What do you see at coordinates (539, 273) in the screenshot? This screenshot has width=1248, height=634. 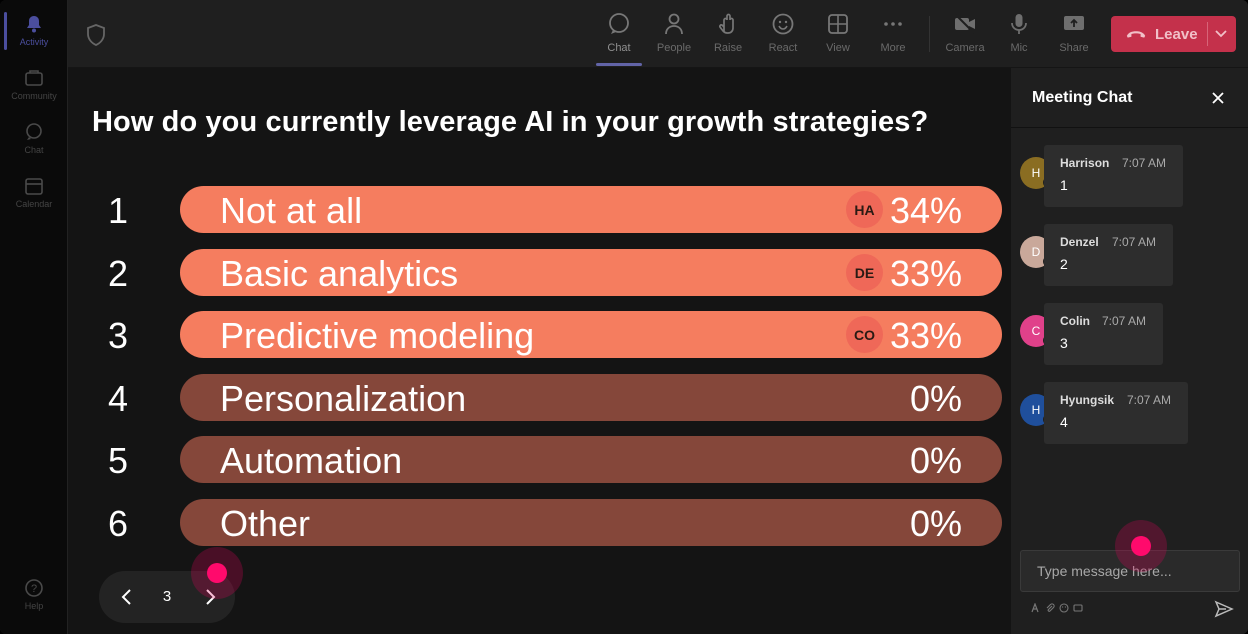 I see `poll-option: 2 Basic analytics DE 33%` at bounding box center [539, 273].